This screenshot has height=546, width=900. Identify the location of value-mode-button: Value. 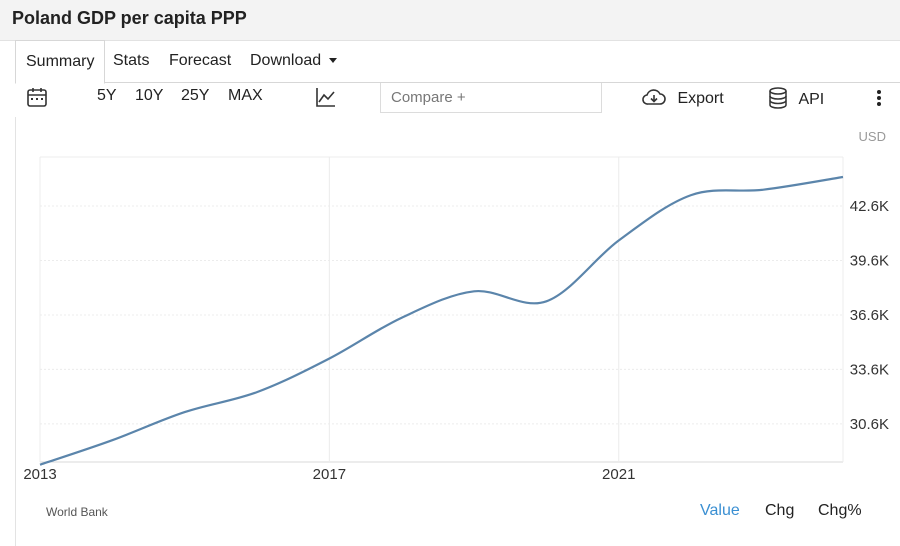
(720, 510).